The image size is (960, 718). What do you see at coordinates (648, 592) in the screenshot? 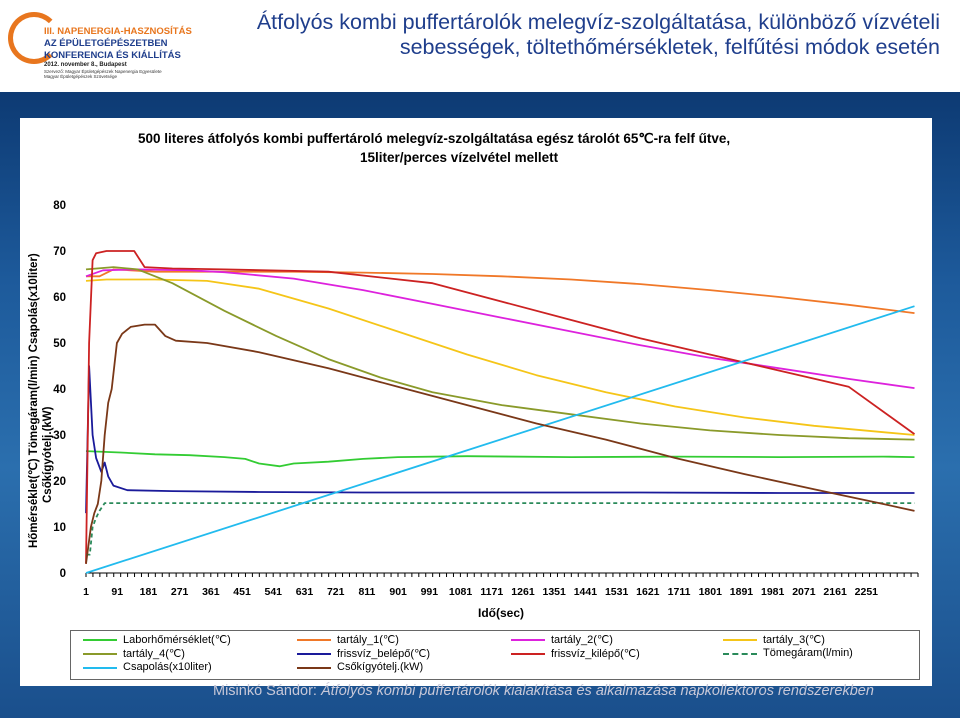
I see `x-tick-label: 1621` at bounding box center [648, 592].